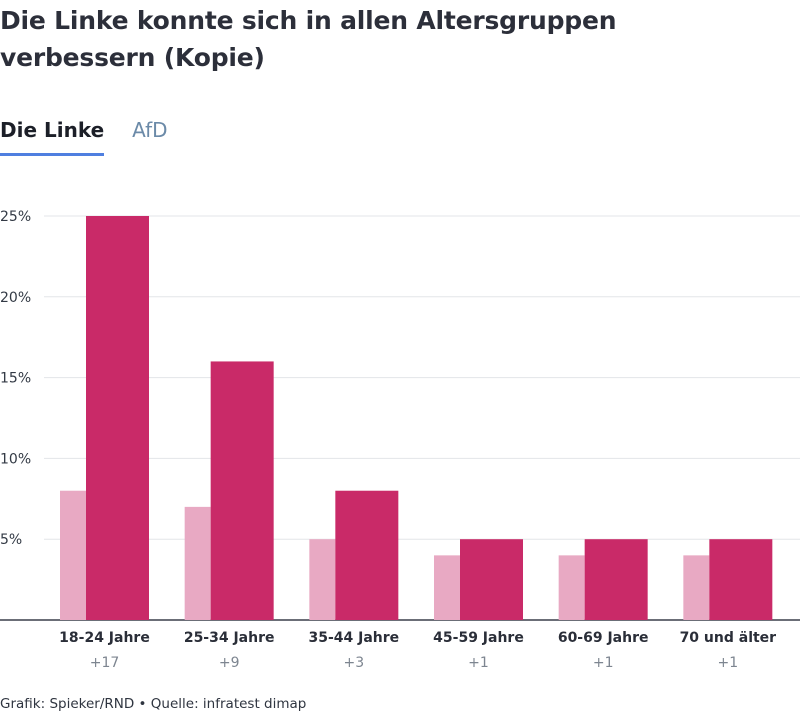 This screenshot has height=716, width=800. I want to click on difference-label: +3, so click(354, 663).